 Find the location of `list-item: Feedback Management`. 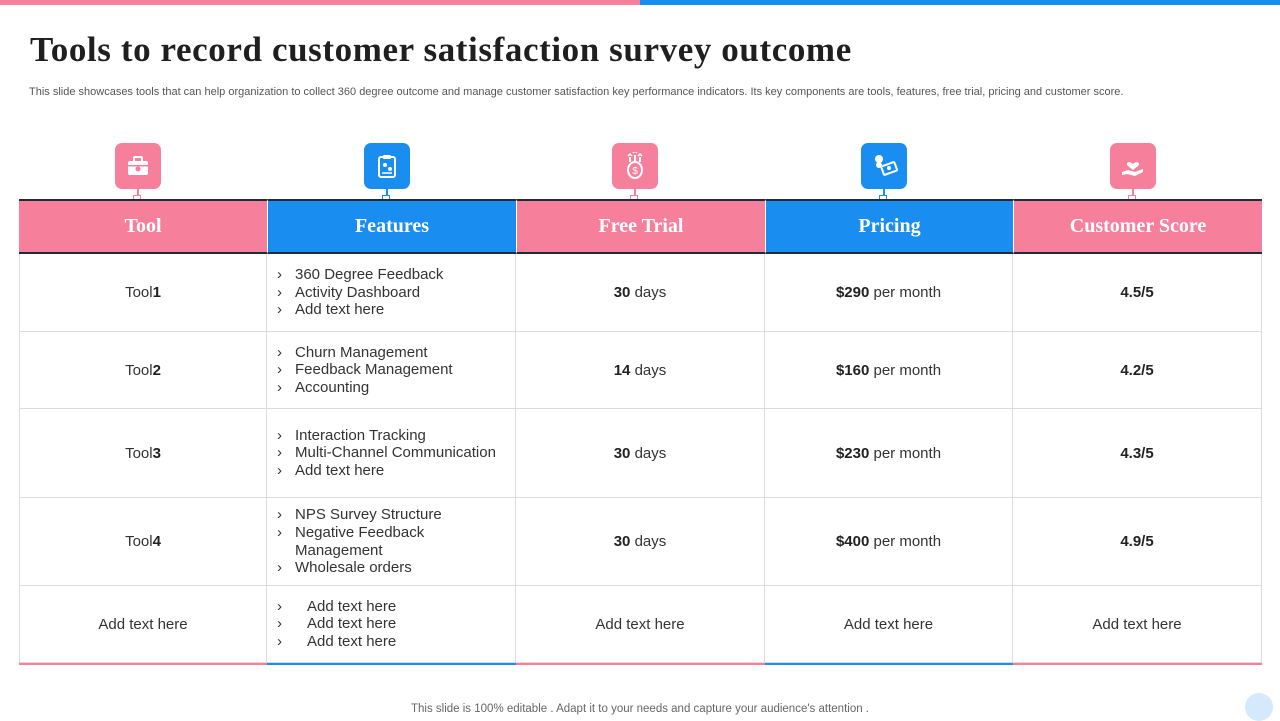

list-item: Feedback Management is located at coordinates (364, 370).